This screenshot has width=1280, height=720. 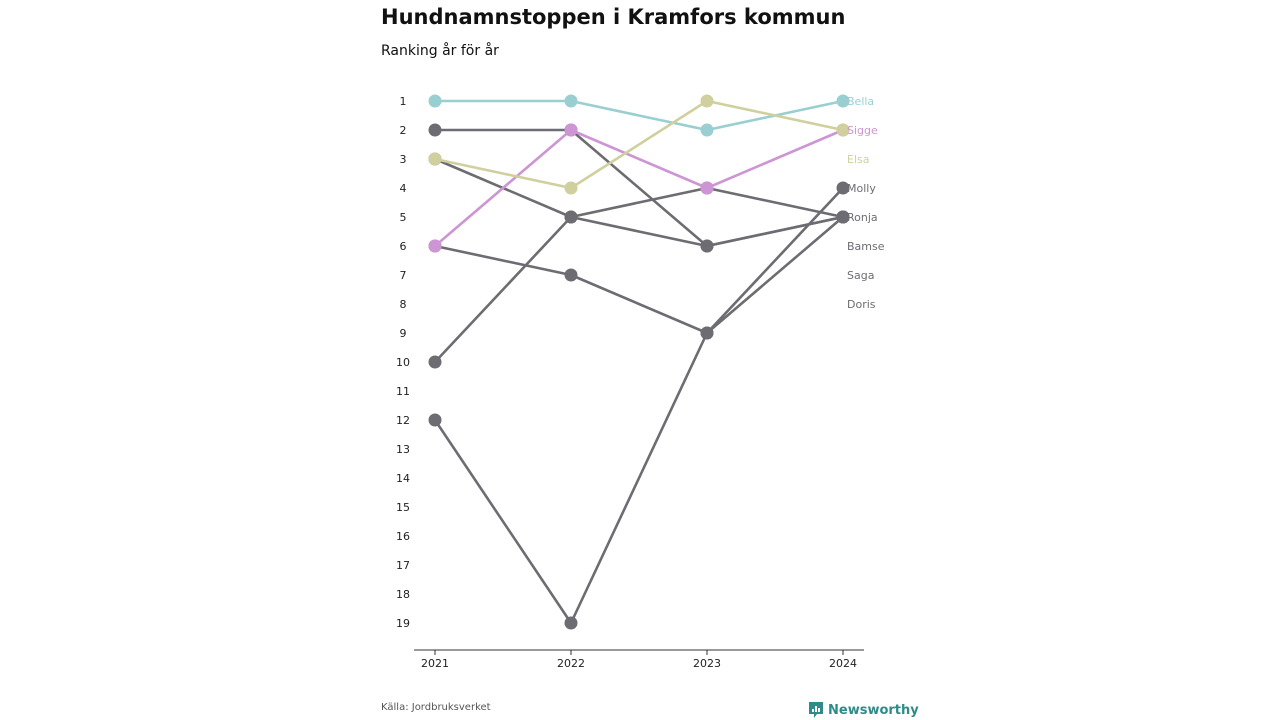 I want to click on x-tick-label: 2024, so click(x=843, y=663).